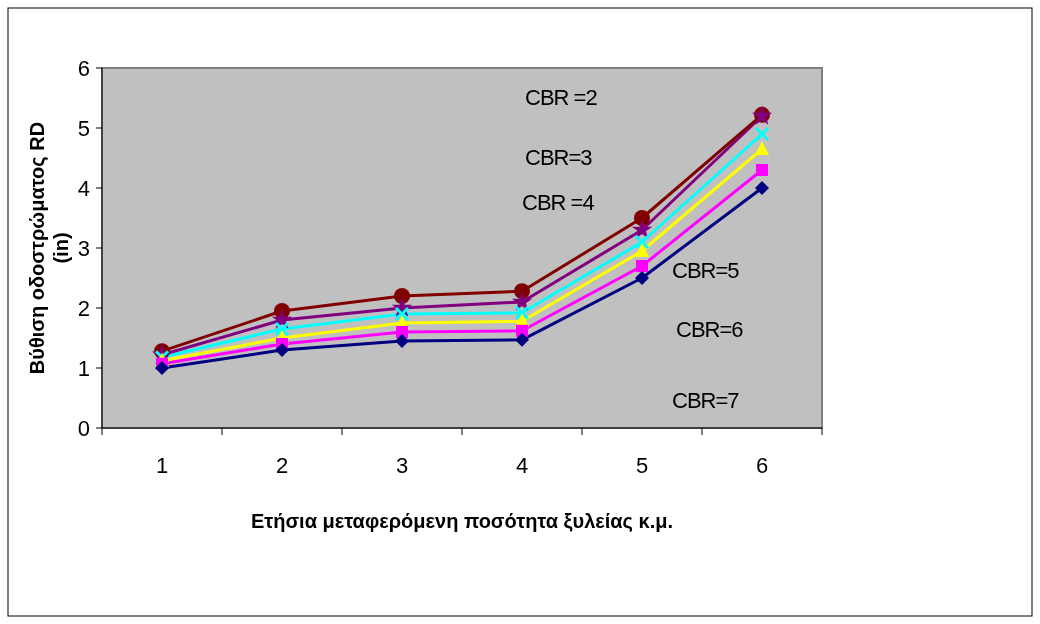  Describe the element at coordinates (559, 157) in the screenshot. I see `annotation: CBR=3` at that location.